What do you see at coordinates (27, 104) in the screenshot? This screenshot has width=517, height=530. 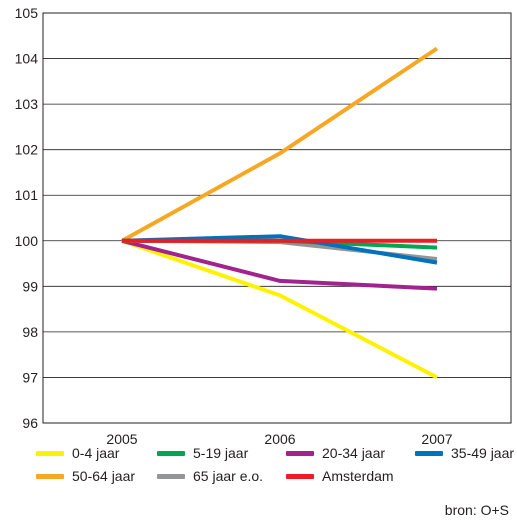 I see `y-tick-label: 103` at bounding box center [27, 104].